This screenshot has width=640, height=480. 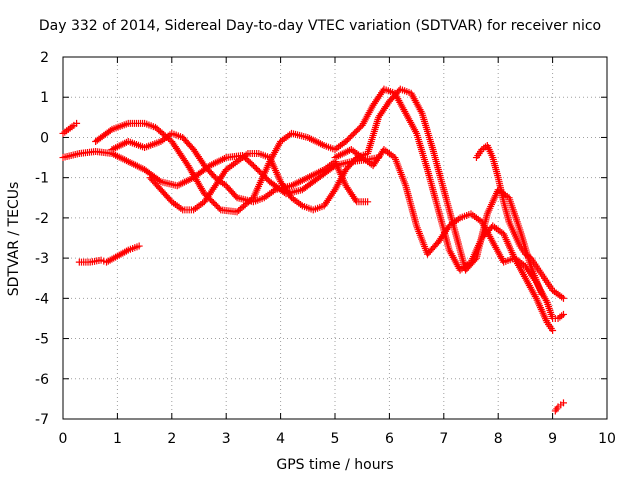 I want to click on x-axis-label: GPS time / hours, so click(x=335, y=465).